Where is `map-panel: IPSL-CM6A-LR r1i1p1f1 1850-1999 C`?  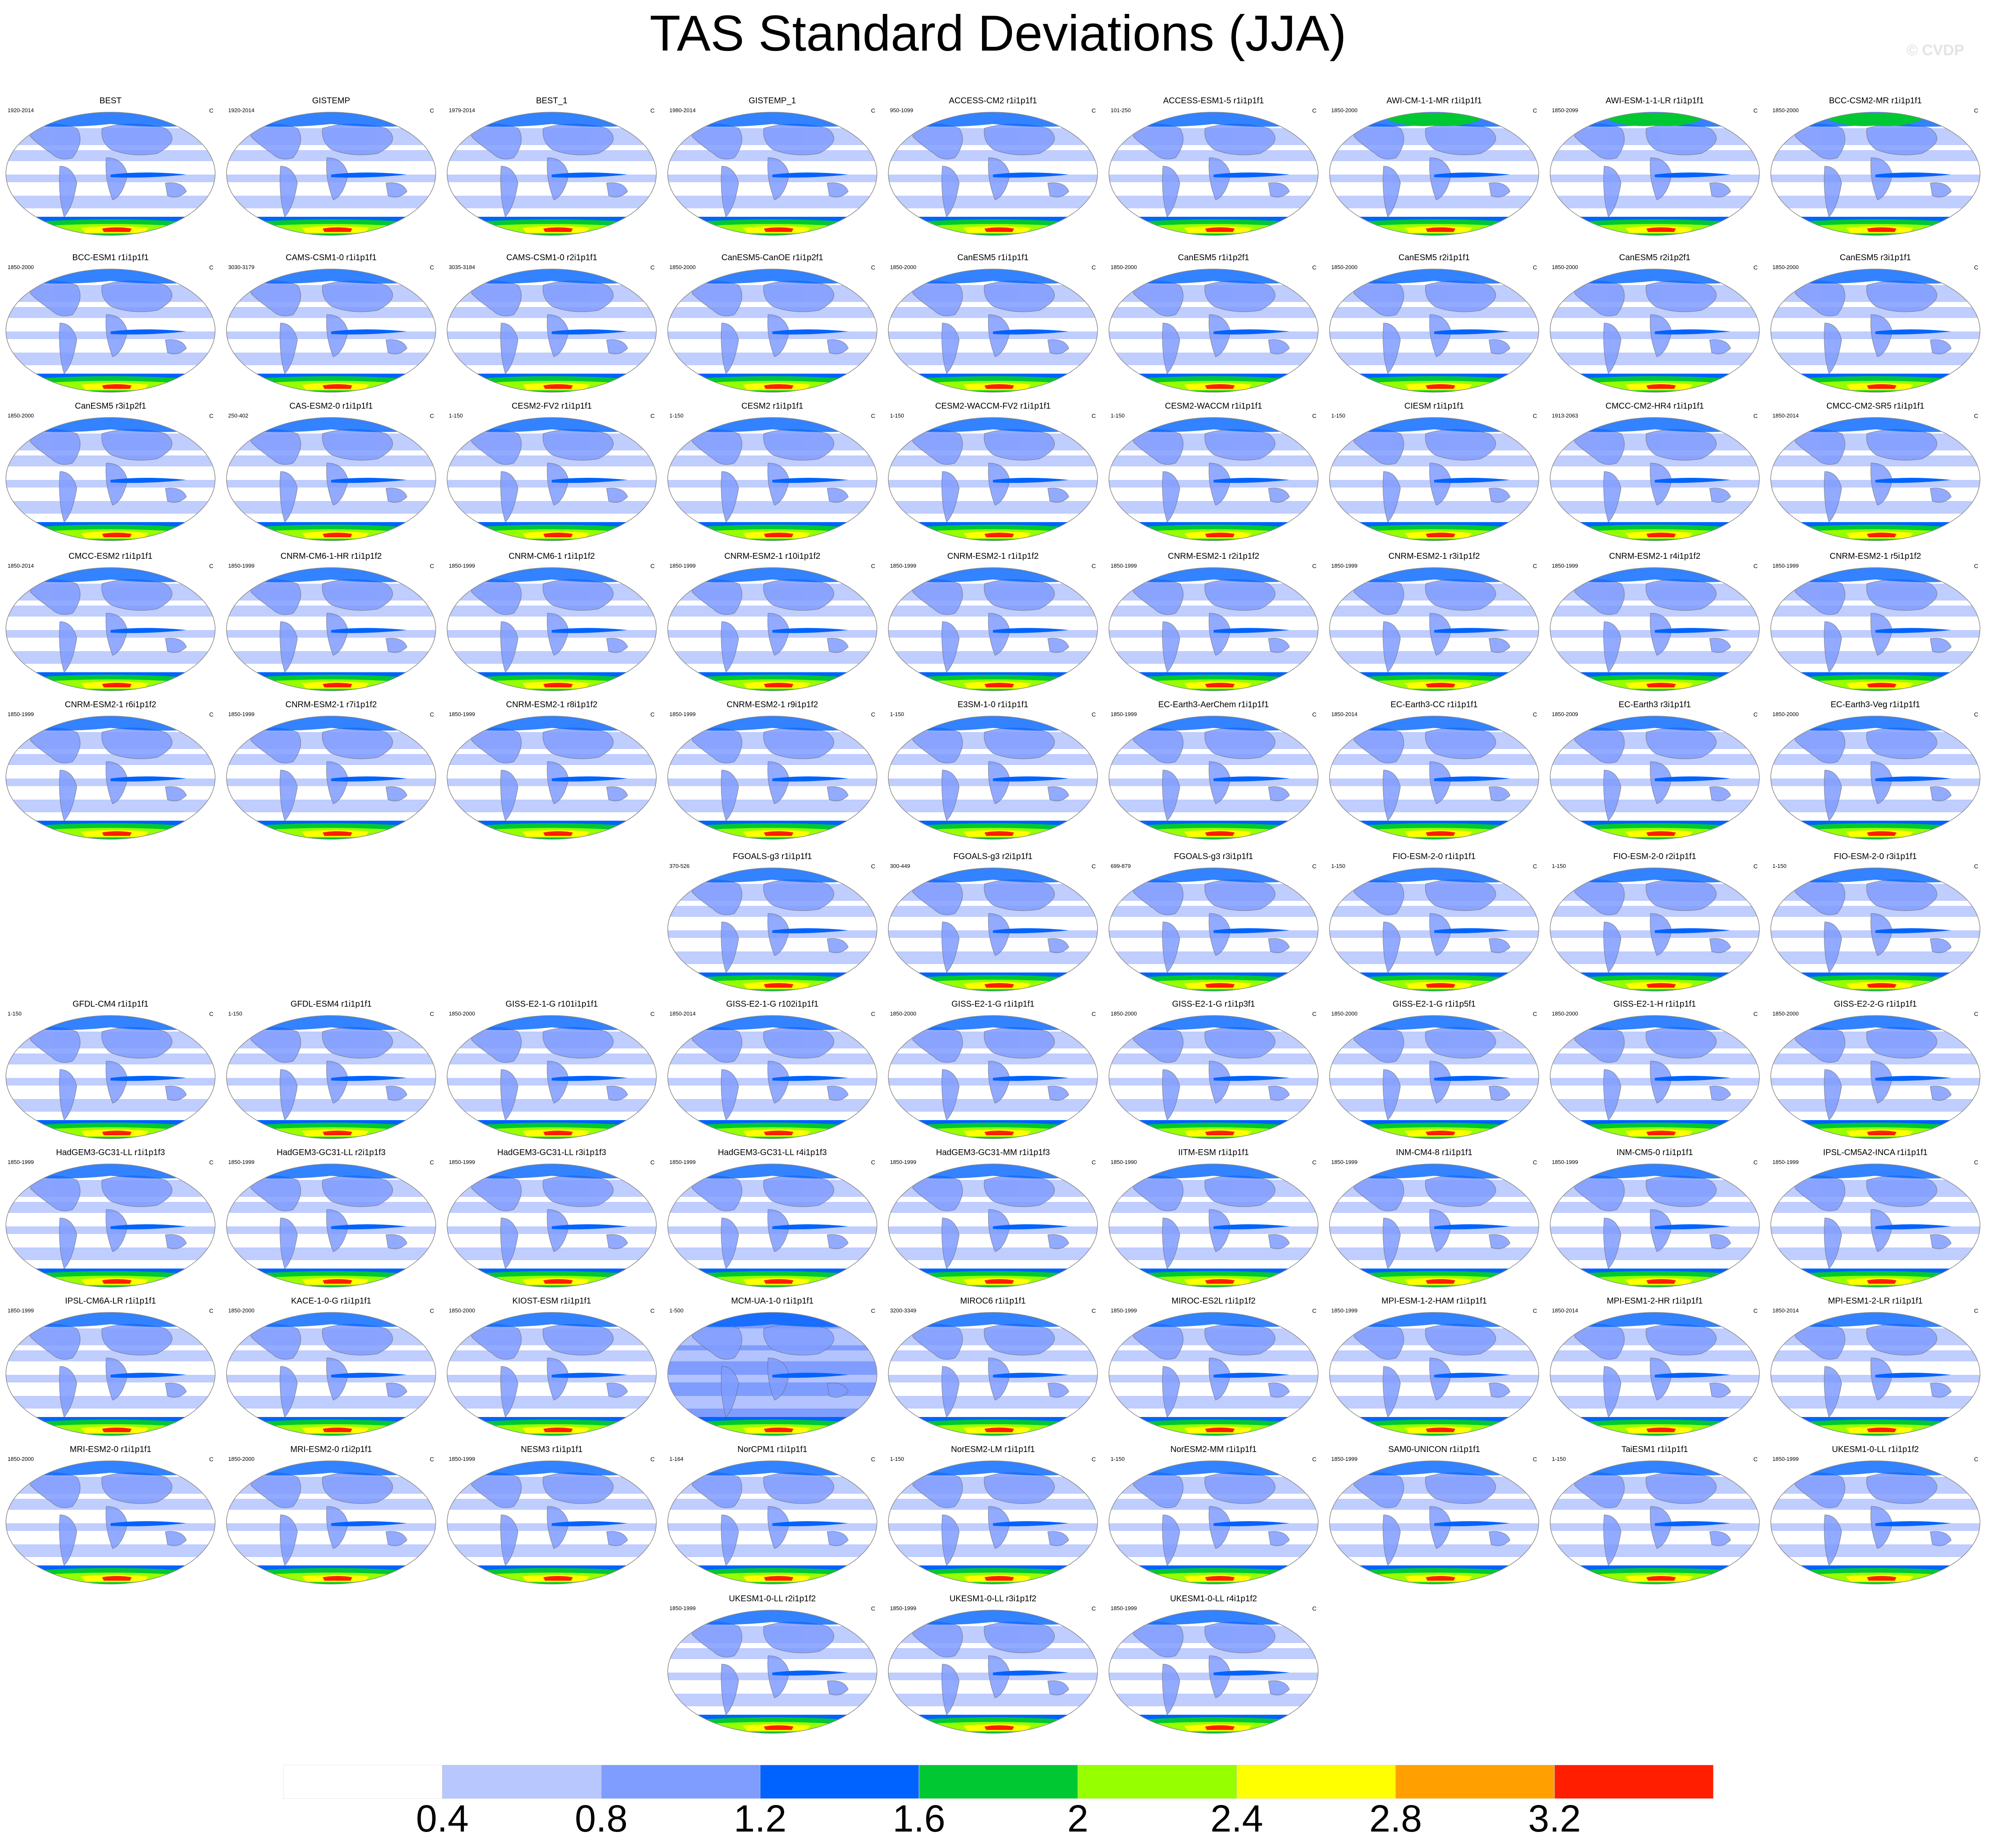
map-panel: IPSL-CM6A-LR r1i1p1f1 1850-1999 C is located at coordinates (110, 1366).